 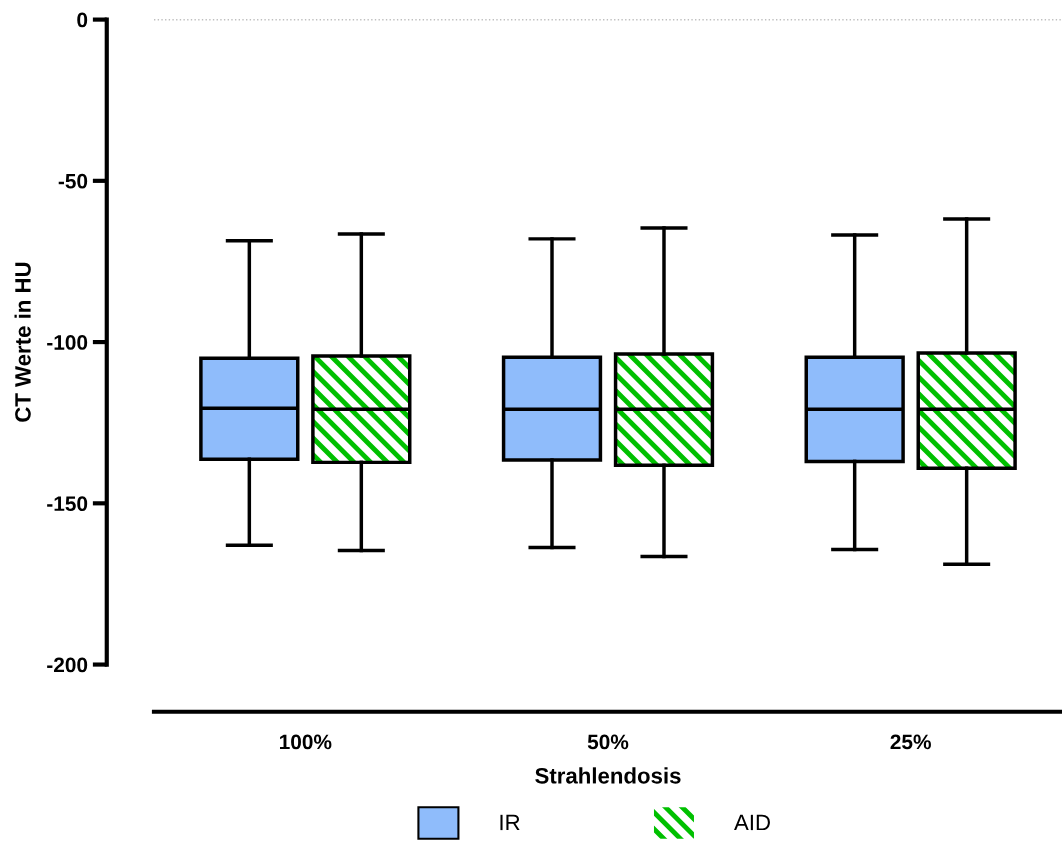 What do you see at coordinates (910, 742) in the screenshot?
I see `x-tick-label: 25%` at bounding box center [910, 742].